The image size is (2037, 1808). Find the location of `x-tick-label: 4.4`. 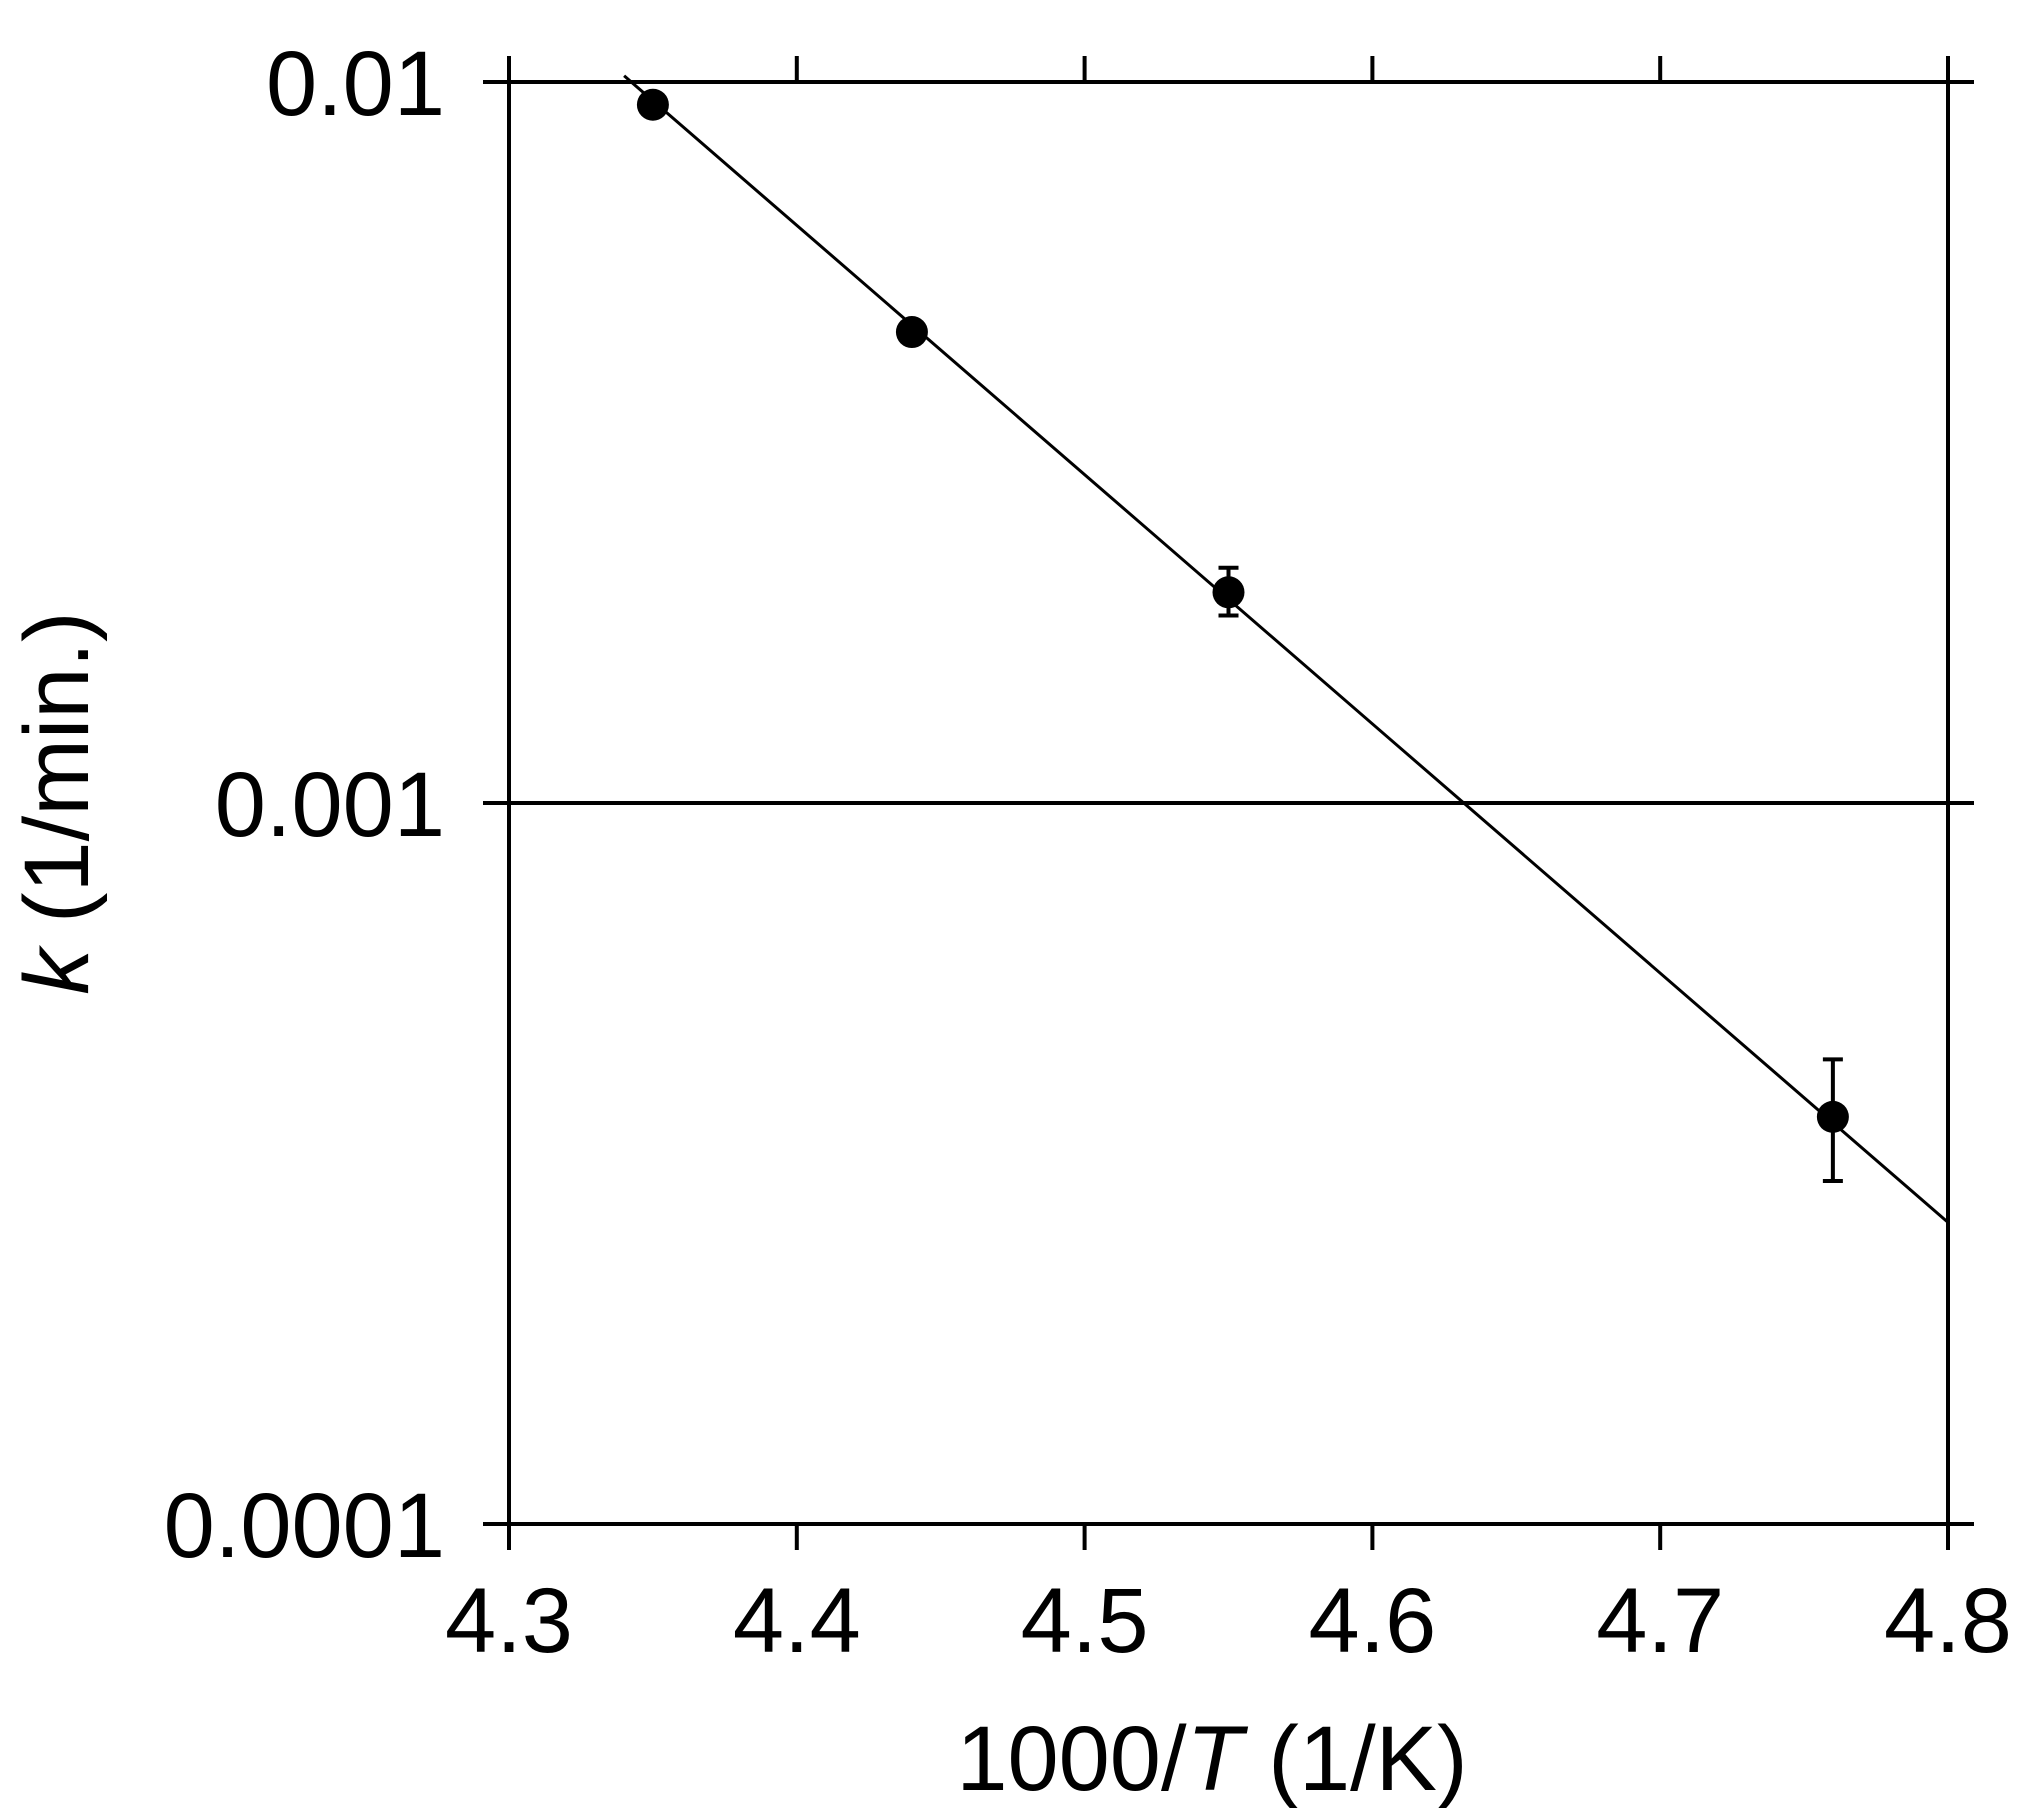

x-tick-label: 4.4 is located at coordinates (797, 1621).